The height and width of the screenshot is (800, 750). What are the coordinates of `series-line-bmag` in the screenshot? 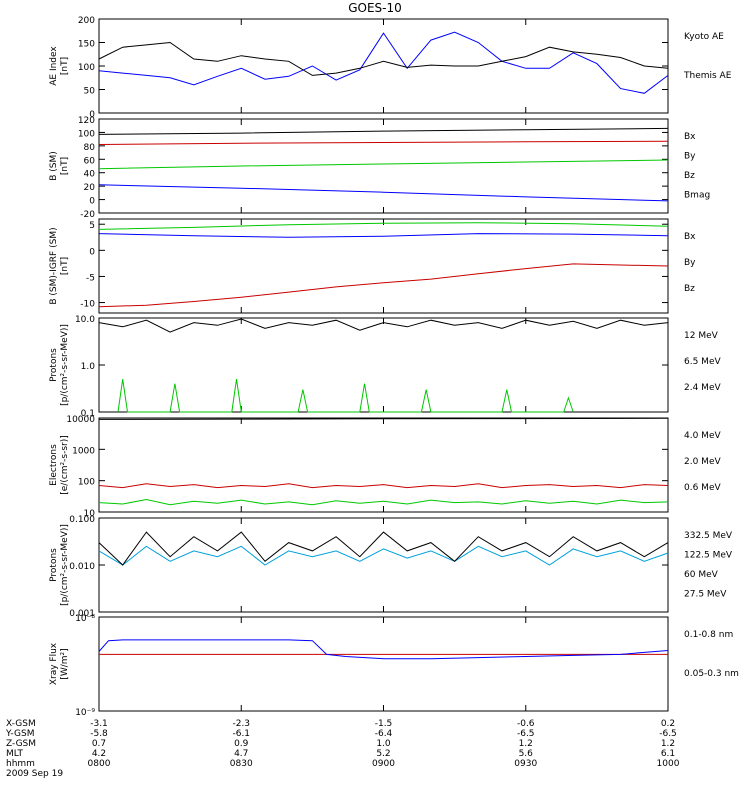 It's located at (383, 131).